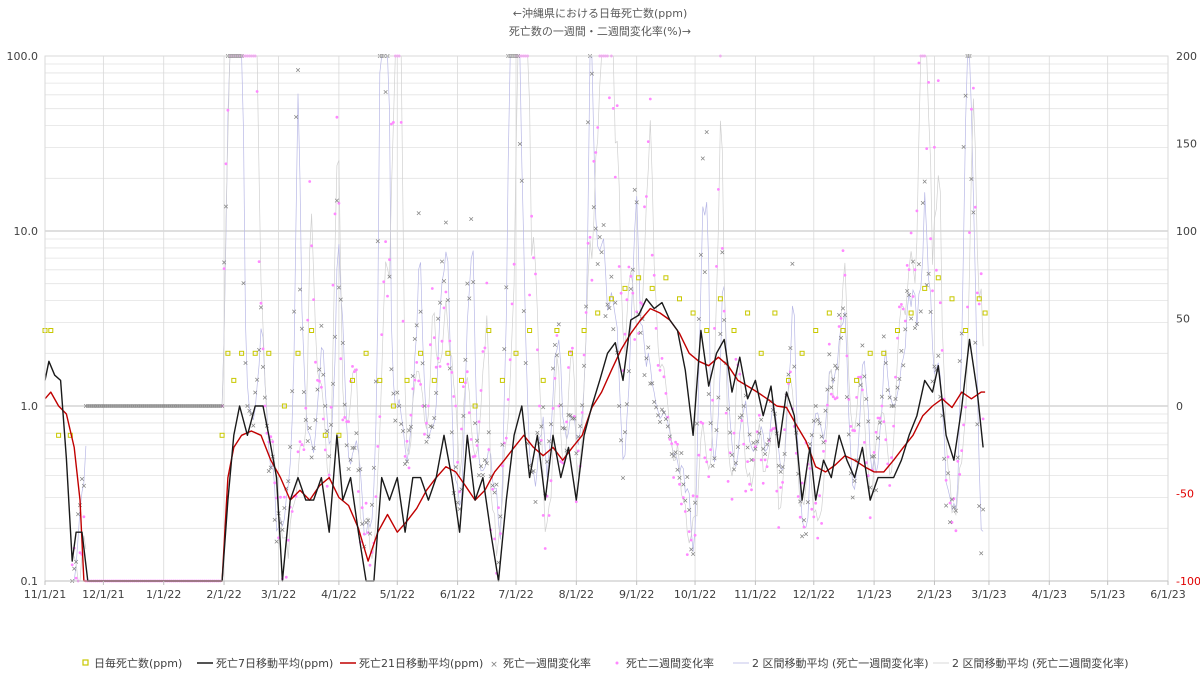  Describe the element at coordinates (1179, 406) in the screenshot. I see `y-right-tick-label: 0` at that location.